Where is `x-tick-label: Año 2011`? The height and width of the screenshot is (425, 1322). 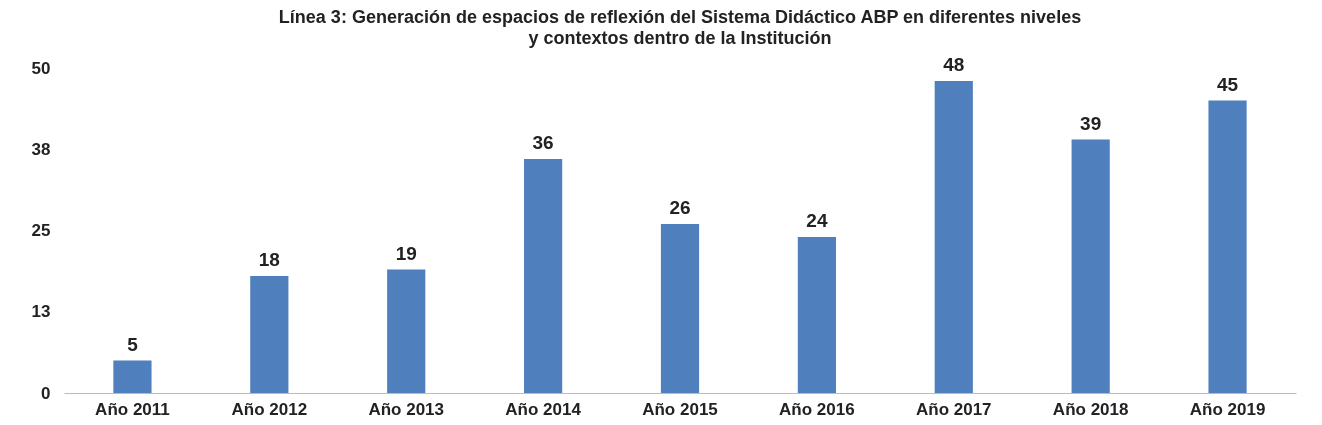
x-tick-label: Año 2011 is located at coordinates (132, 409).